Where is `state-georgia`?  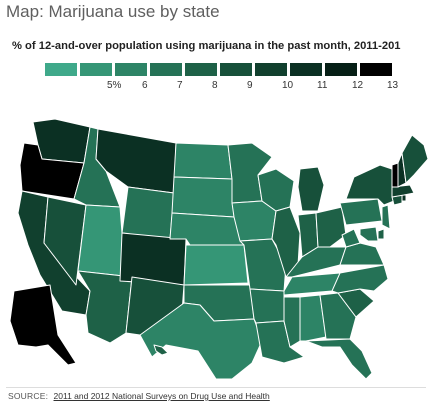
state-georgia is located at coordinates (338, 316).